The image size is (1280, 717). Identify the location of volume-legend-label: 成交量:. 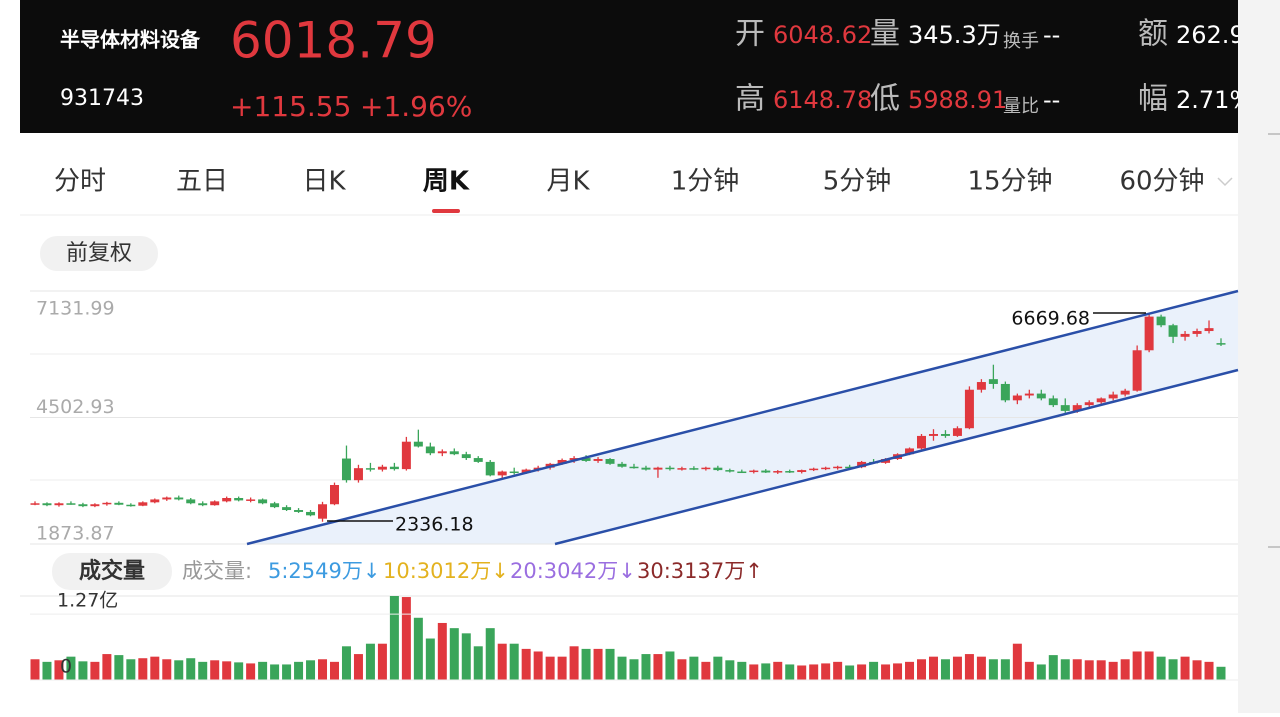
(217, 571).